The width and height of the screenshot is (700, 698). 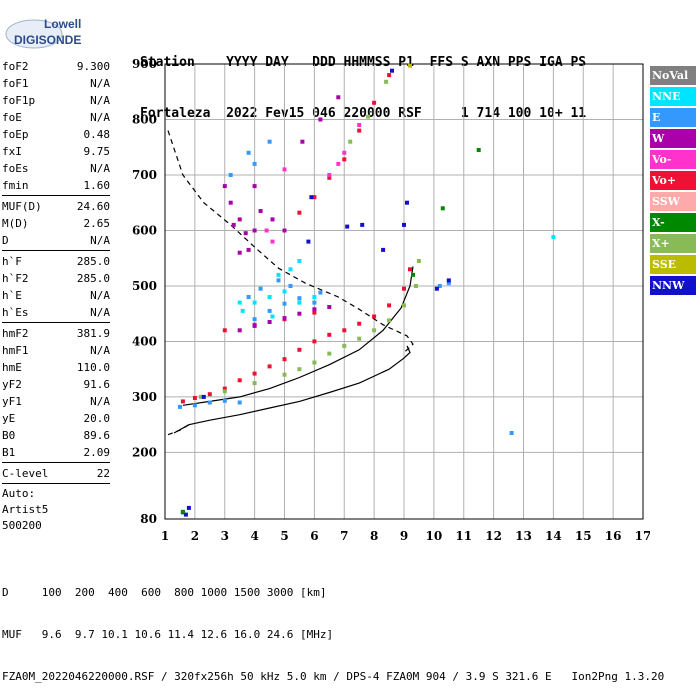 I want to click on param-name: B1, so click(x=9, y=452).